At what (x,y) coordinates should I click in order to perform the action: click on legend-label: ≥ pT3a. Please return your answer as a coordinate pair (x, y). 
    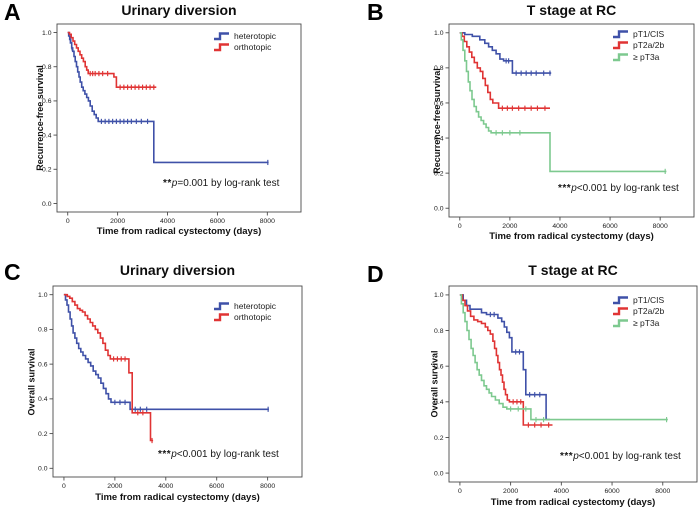
    Looking at the image, I should click on (646, 56).